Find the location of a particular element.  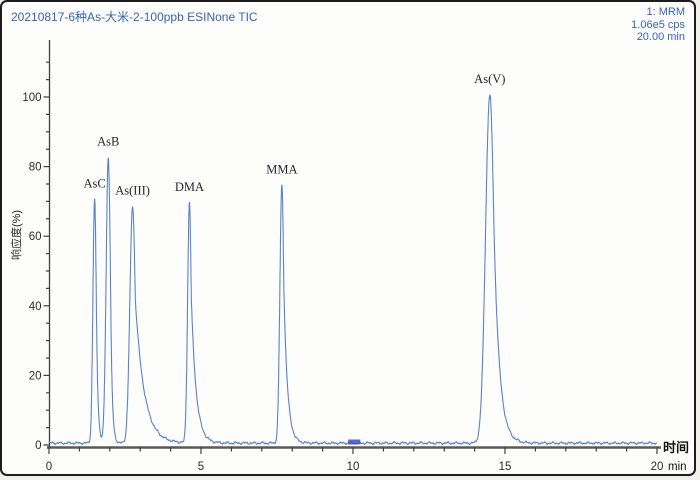

x-tick-label: 10 is located at coordinates (353, 467).